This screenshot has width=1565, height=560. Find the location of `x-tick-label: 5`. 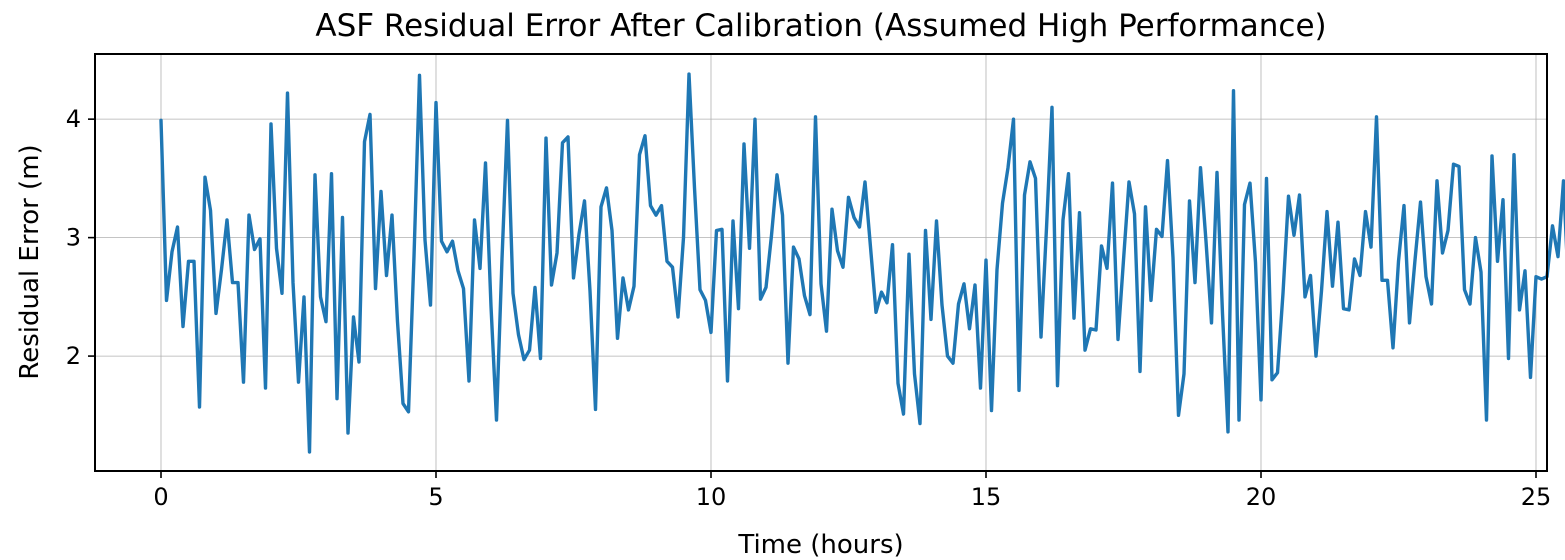

x-tick-label: 5 is located at coordinates (435, 497).